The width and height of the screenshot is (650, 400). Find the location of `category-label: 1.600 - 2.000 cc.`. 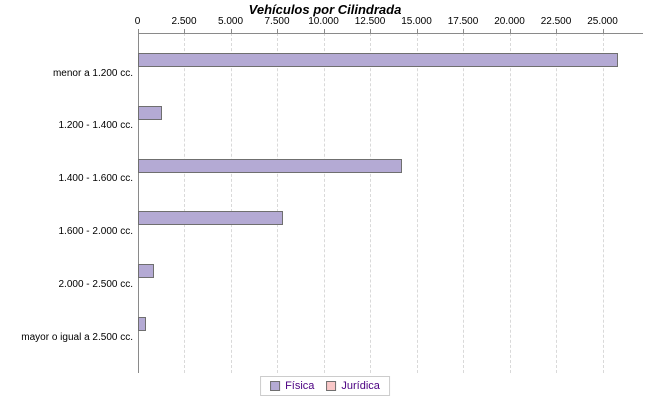

category-label: 1.600 - 2.000 cc. is located at coordinates (96, 231).